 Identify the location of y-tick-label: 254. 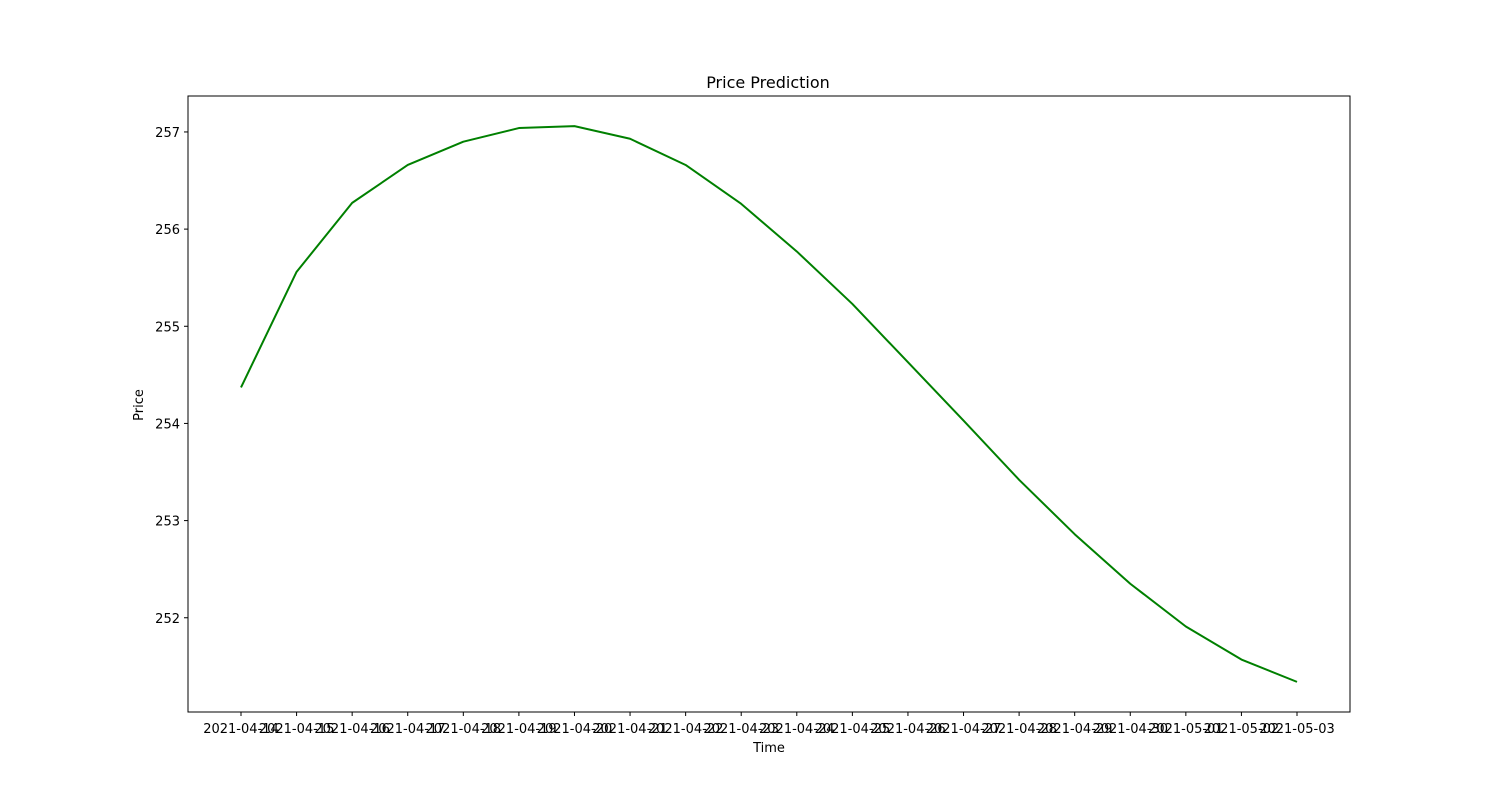
(167, 424).